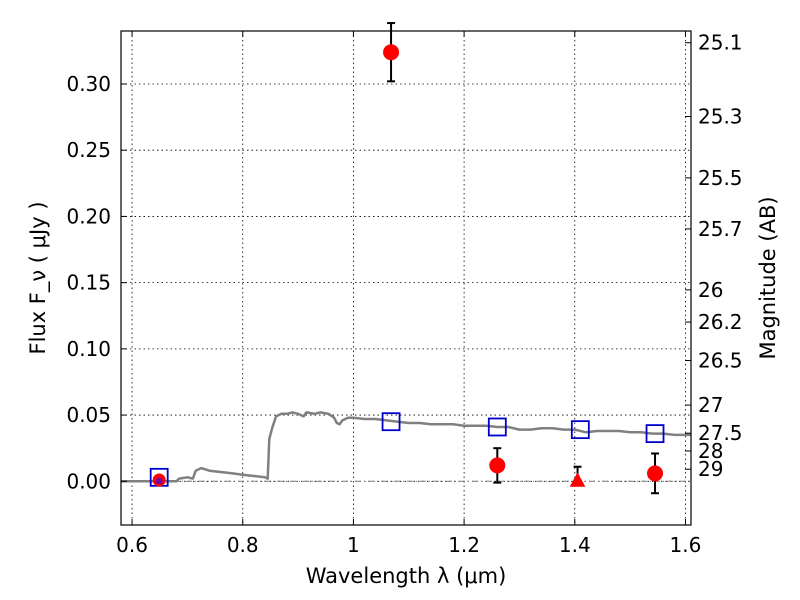  What do you see at coordinates (577, 479) in the screenshot?
I see `upper-limit-triangle` at bounding box center [577, 479].